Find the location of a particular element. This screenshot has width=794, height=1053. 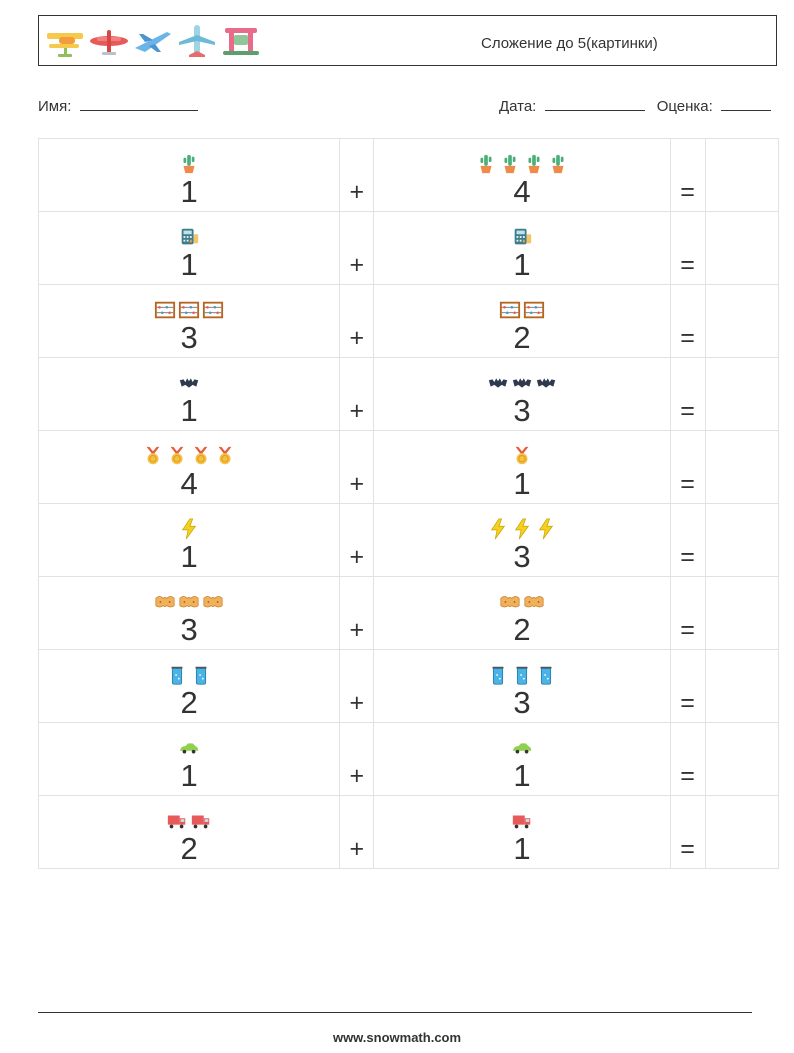

car-icon is located at coordinates (189, 748).